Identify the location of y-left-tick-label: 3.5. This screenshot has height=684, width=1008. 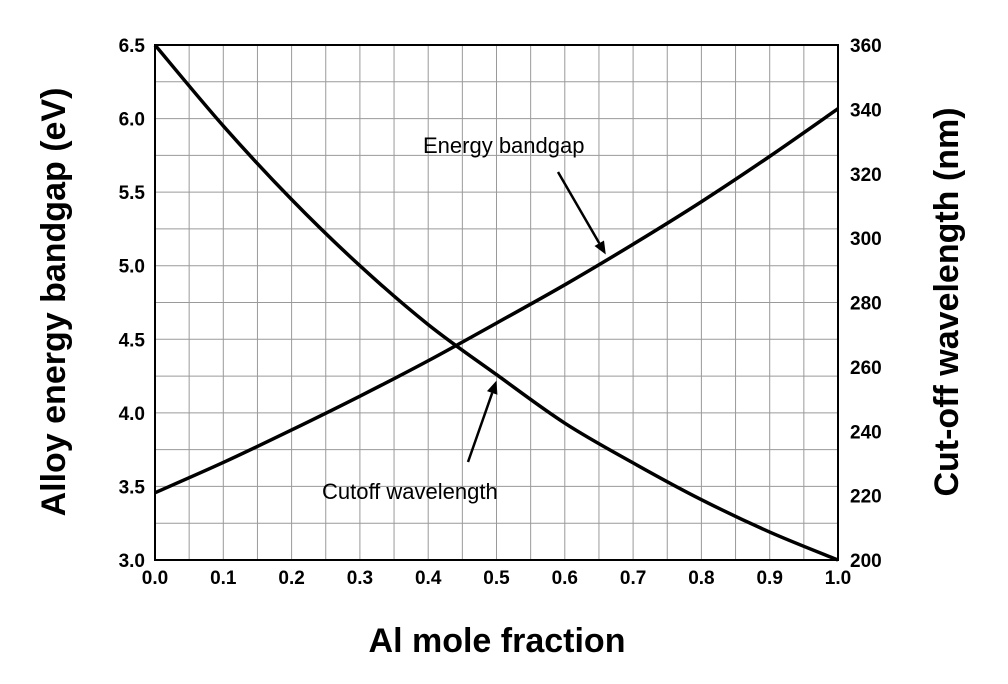
(132, 487).